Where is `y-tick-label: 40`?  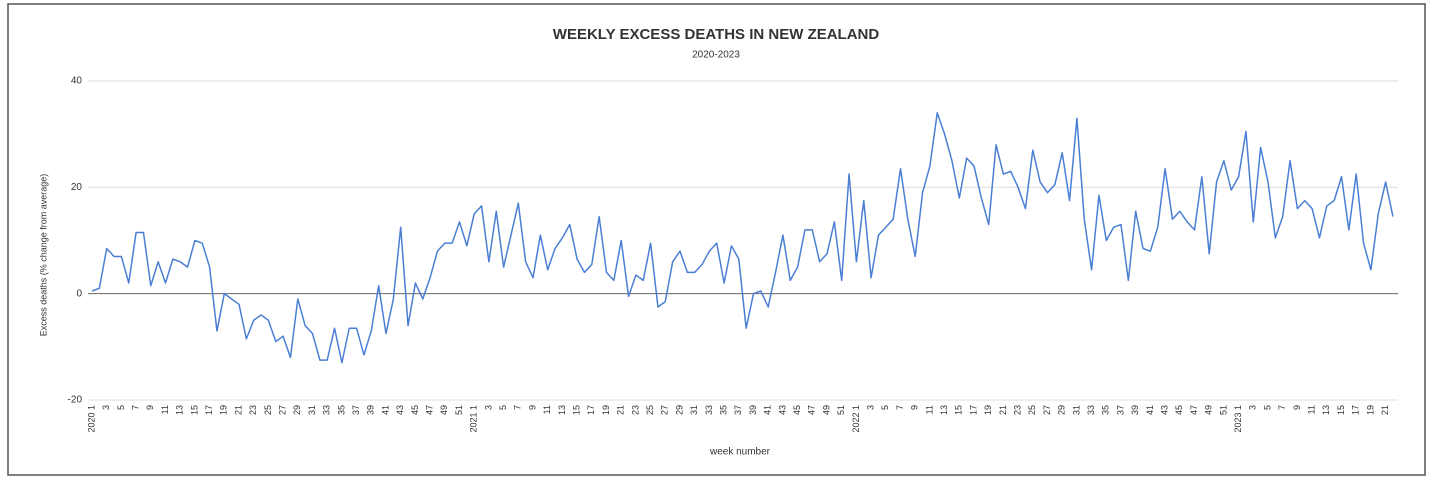
y-tick-label: 40 is located at coordinates (77, 81).